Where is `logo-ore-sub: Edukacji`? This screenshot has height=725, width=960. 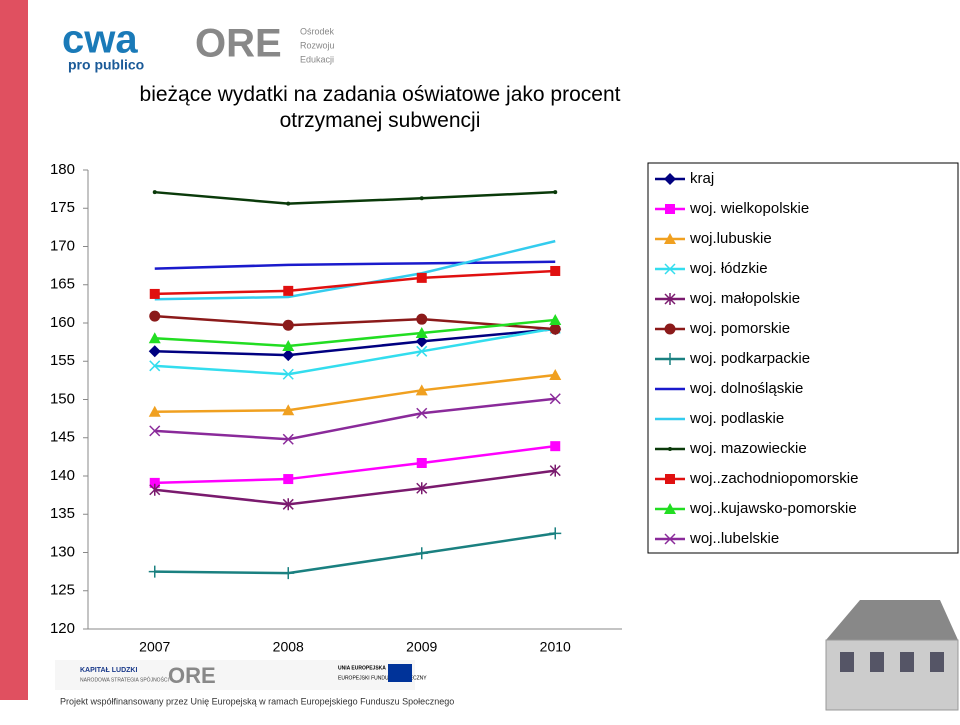 logo-ore-sub: Edukacji is located at coordinates (317, 59).